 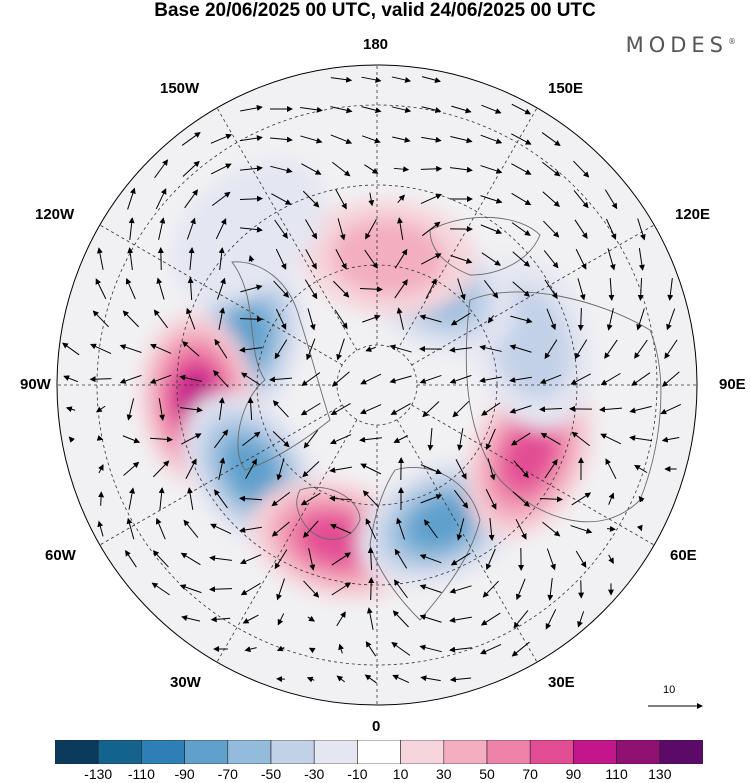 I want to click on lon-label-30w: 30W, so click(x=185, y=682).